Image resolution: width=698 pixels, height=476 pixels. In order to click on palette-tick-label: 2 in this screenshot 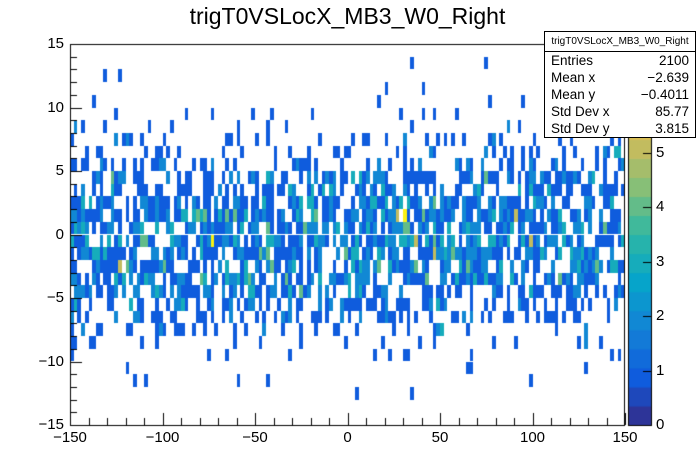, I will do `click(660, 316)`.